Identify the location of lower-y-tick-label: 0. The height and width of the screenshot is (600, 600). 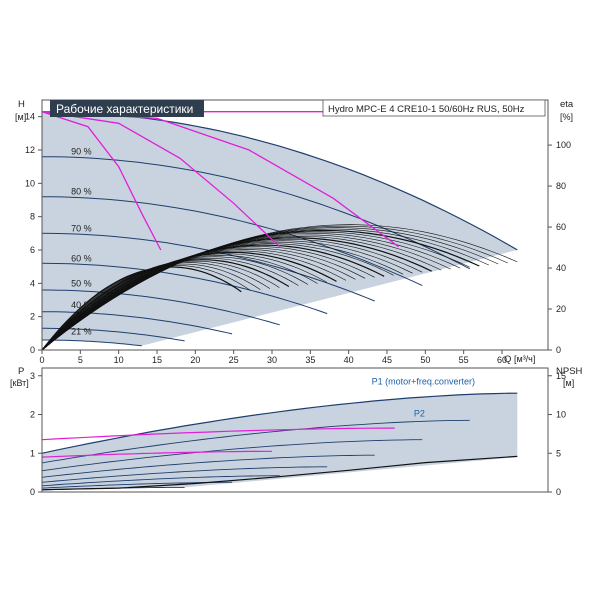
(32, 492).